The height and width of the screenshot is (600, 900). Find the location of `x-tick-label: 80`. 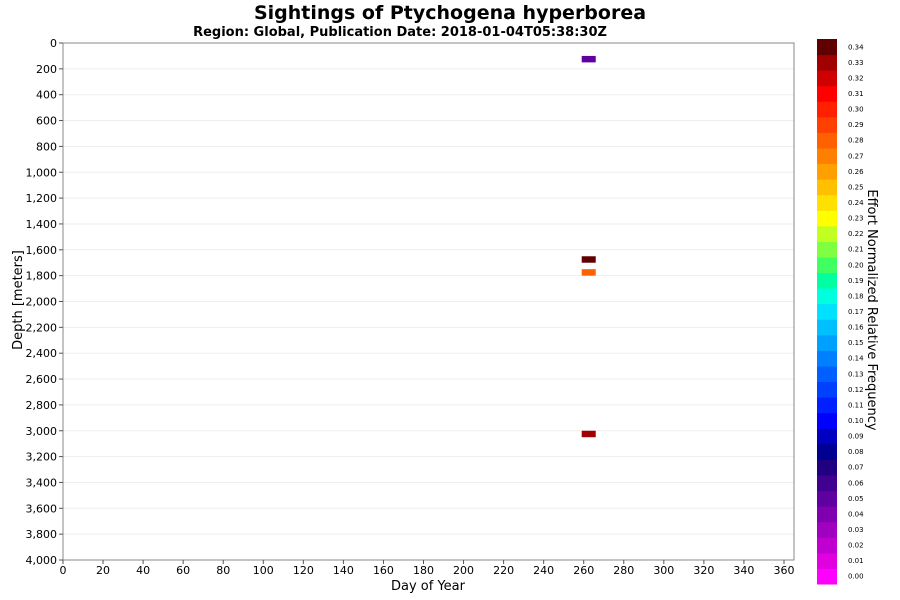

x-tick-label: 80 is located at coordinates (223, 570).